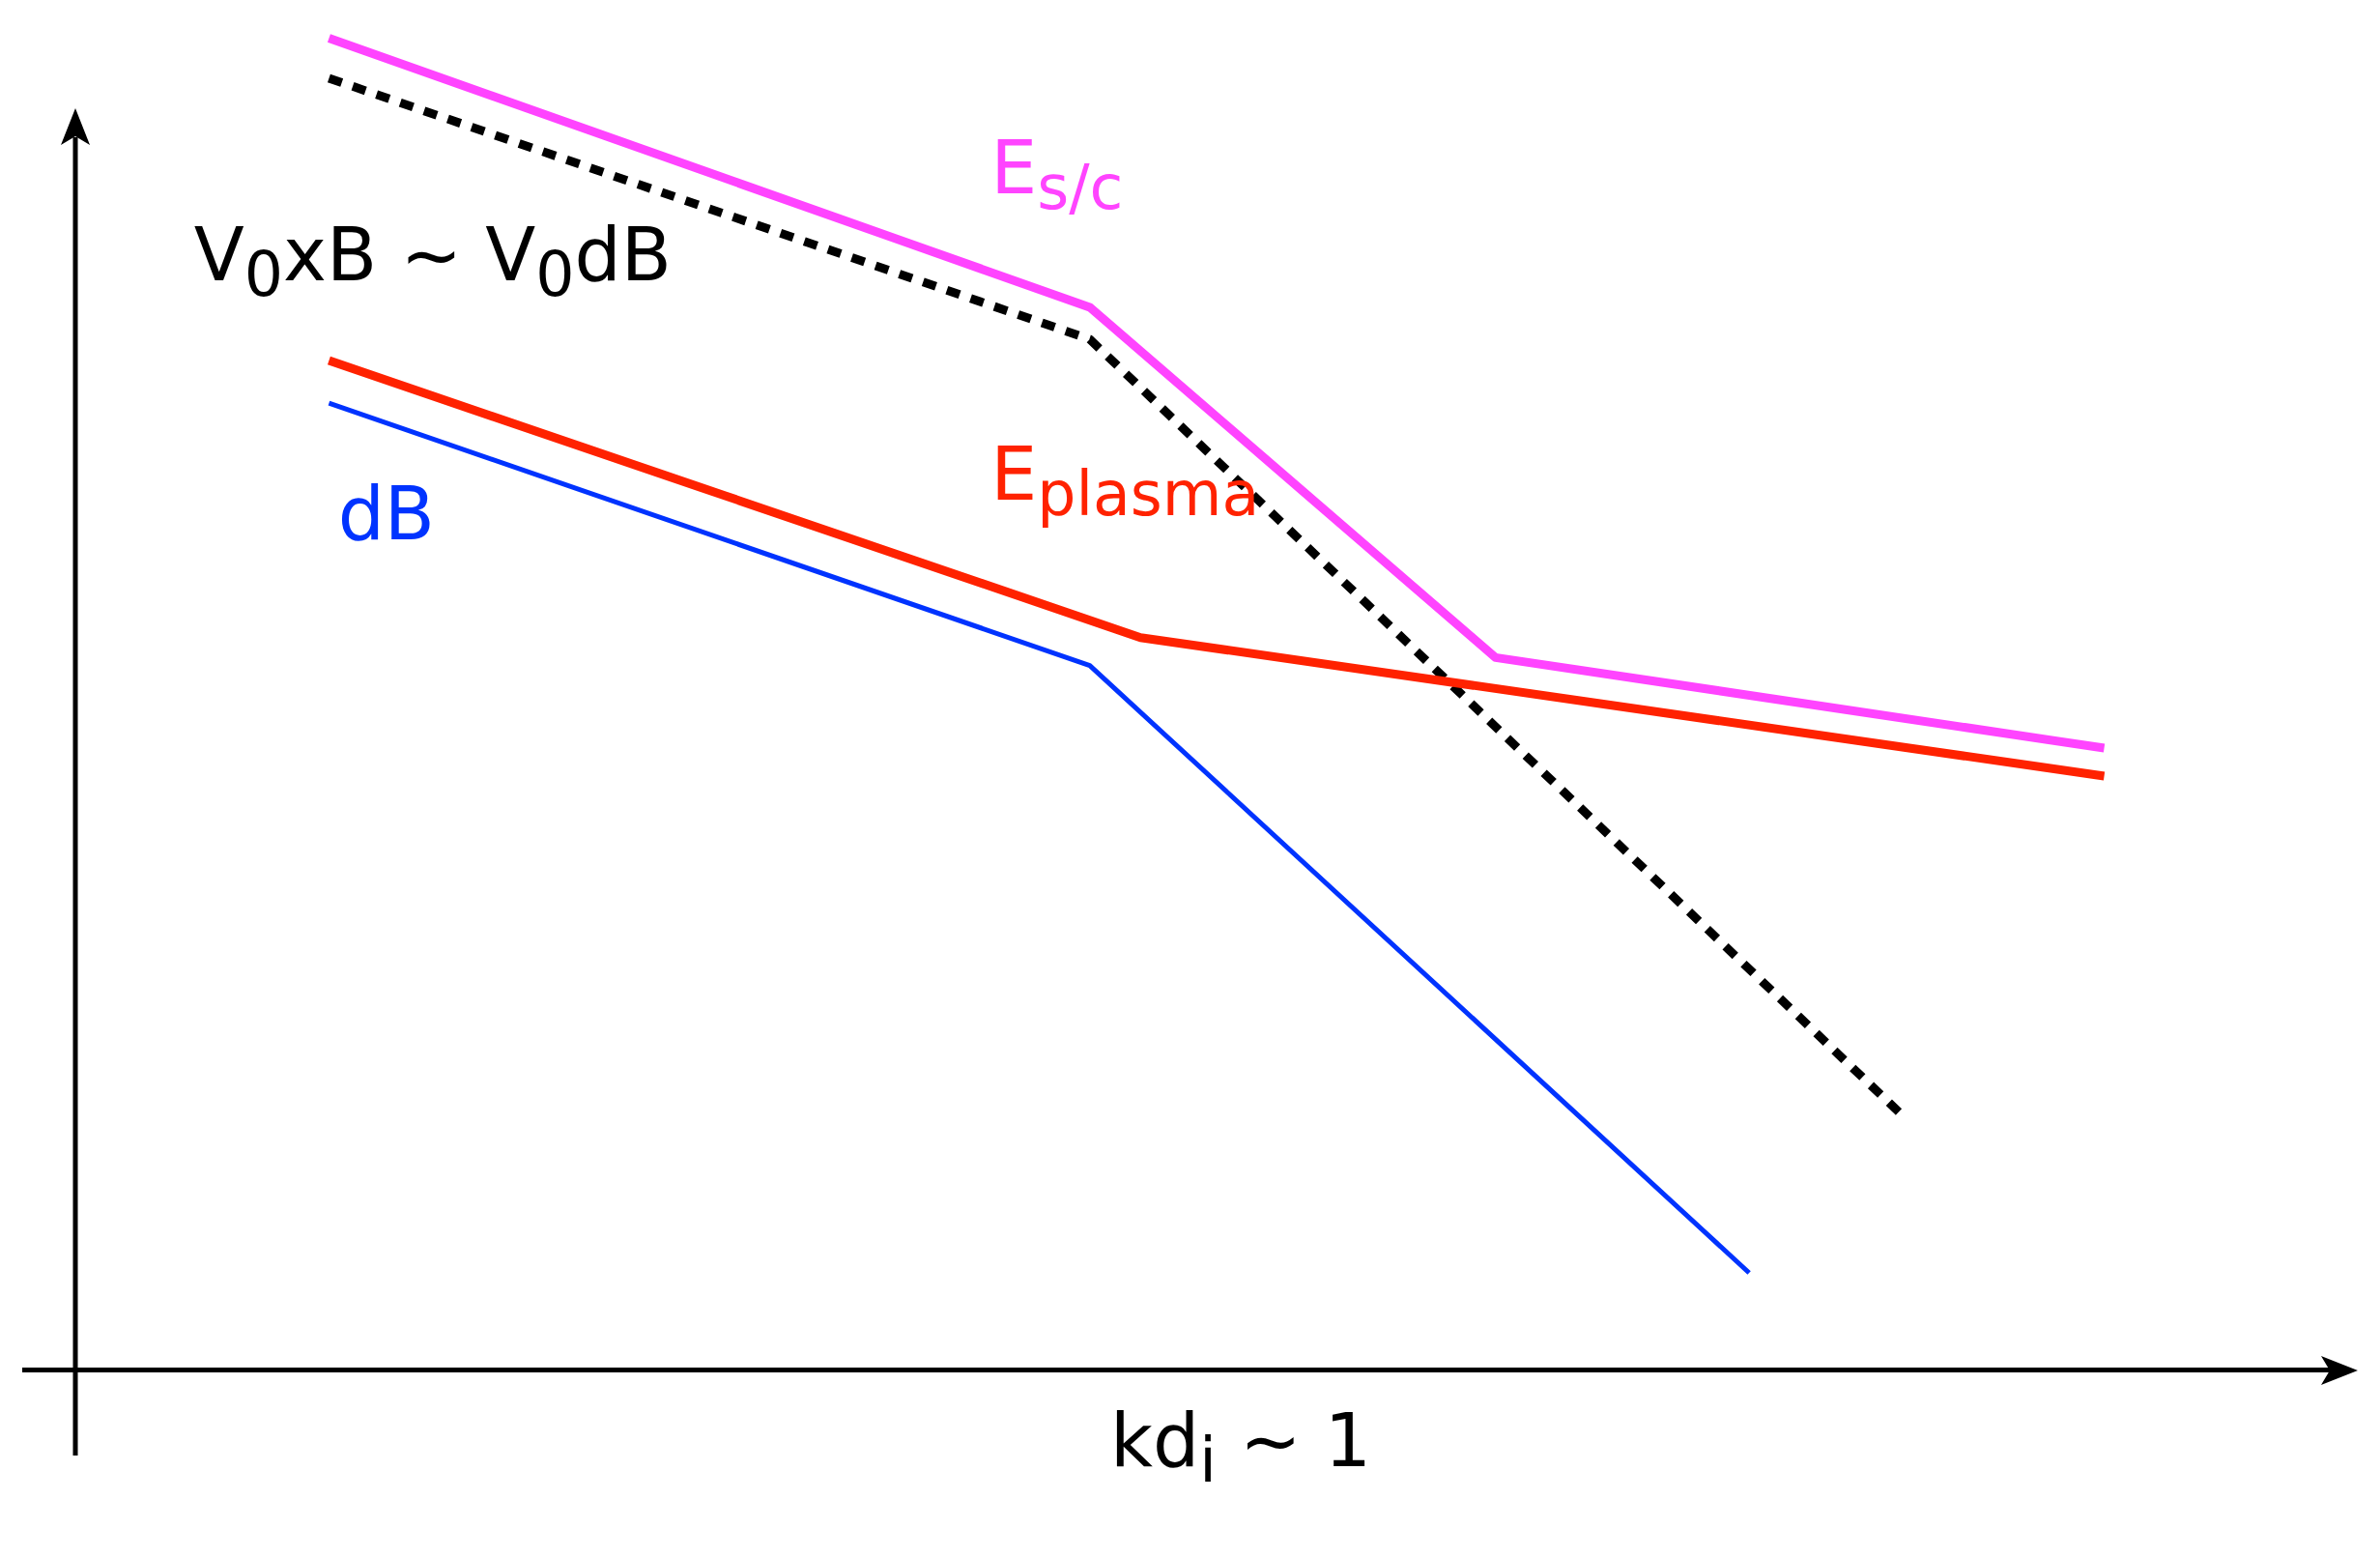  I want to click on series-label: dB, so click(386, 515).